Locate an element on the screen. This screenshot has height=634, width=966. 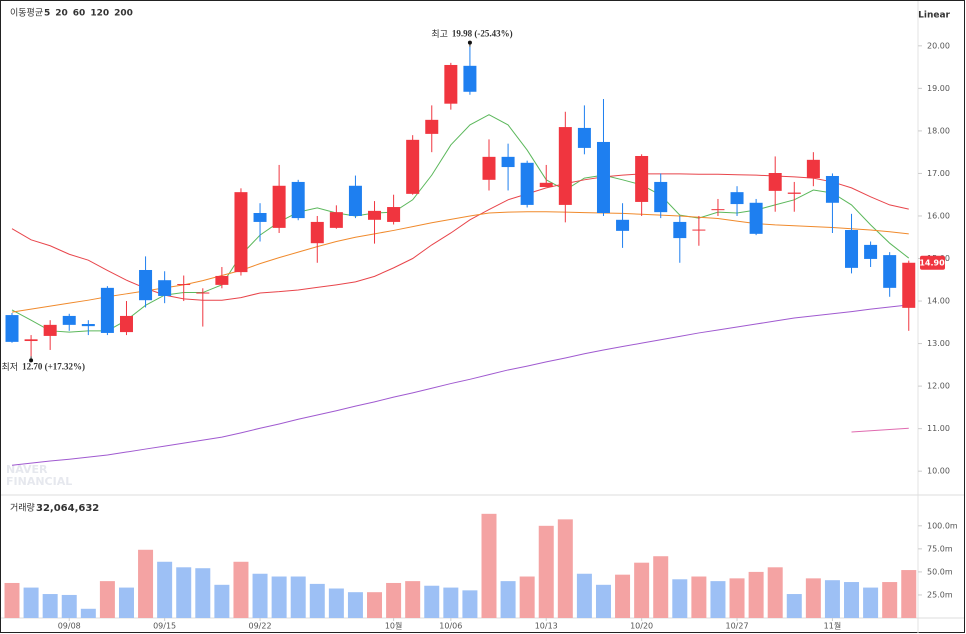
scale-button: Linear is located at coordinates (934, 16).